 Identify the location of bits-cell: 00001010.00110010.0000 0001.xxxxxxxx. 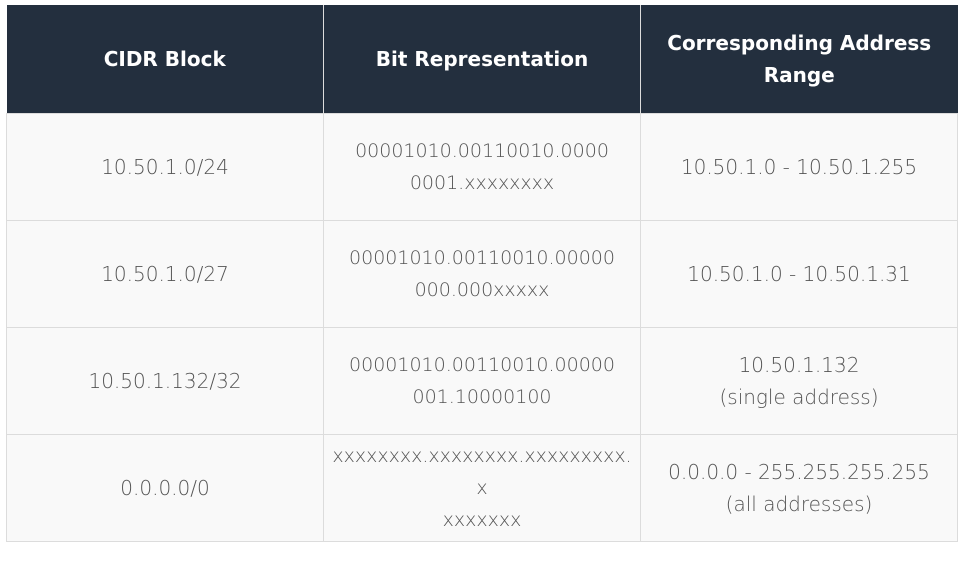
(482, 167).